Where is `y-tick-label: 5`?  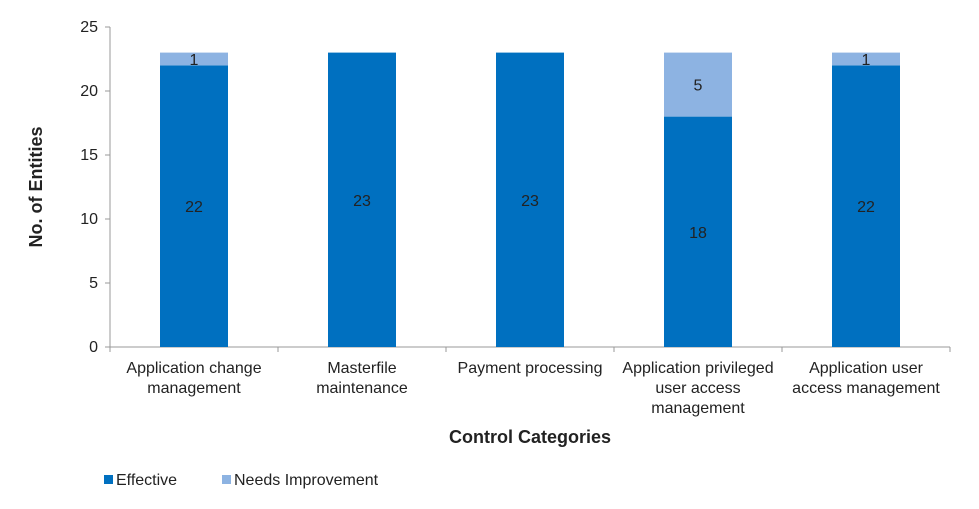
y-tick-label: 5 is located at coordinates (93, 283).